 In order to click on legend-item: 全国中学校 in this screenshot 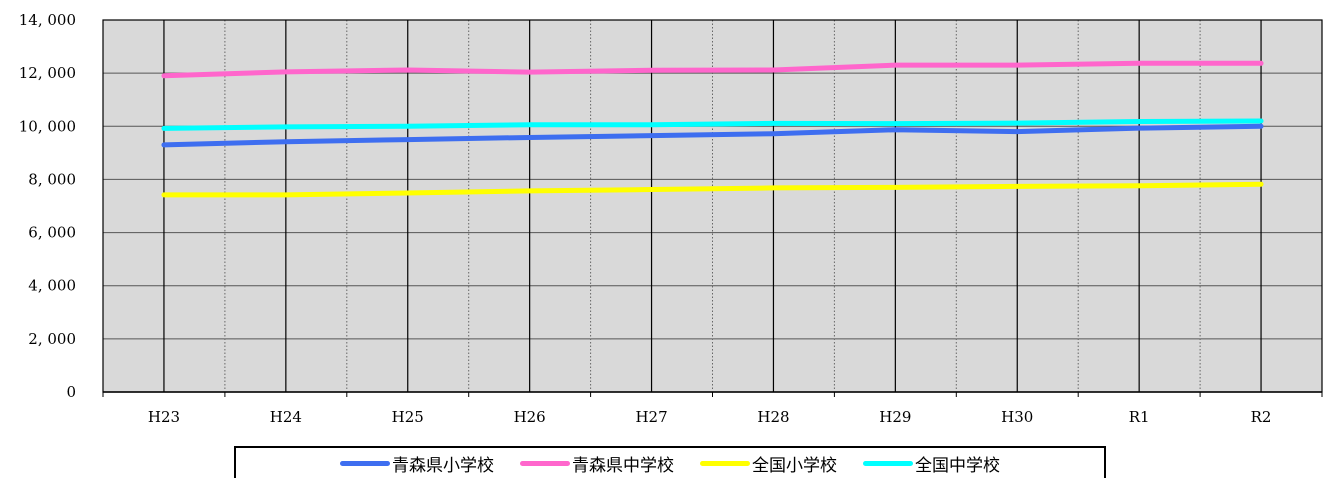, I will do `click(931, 463)`.